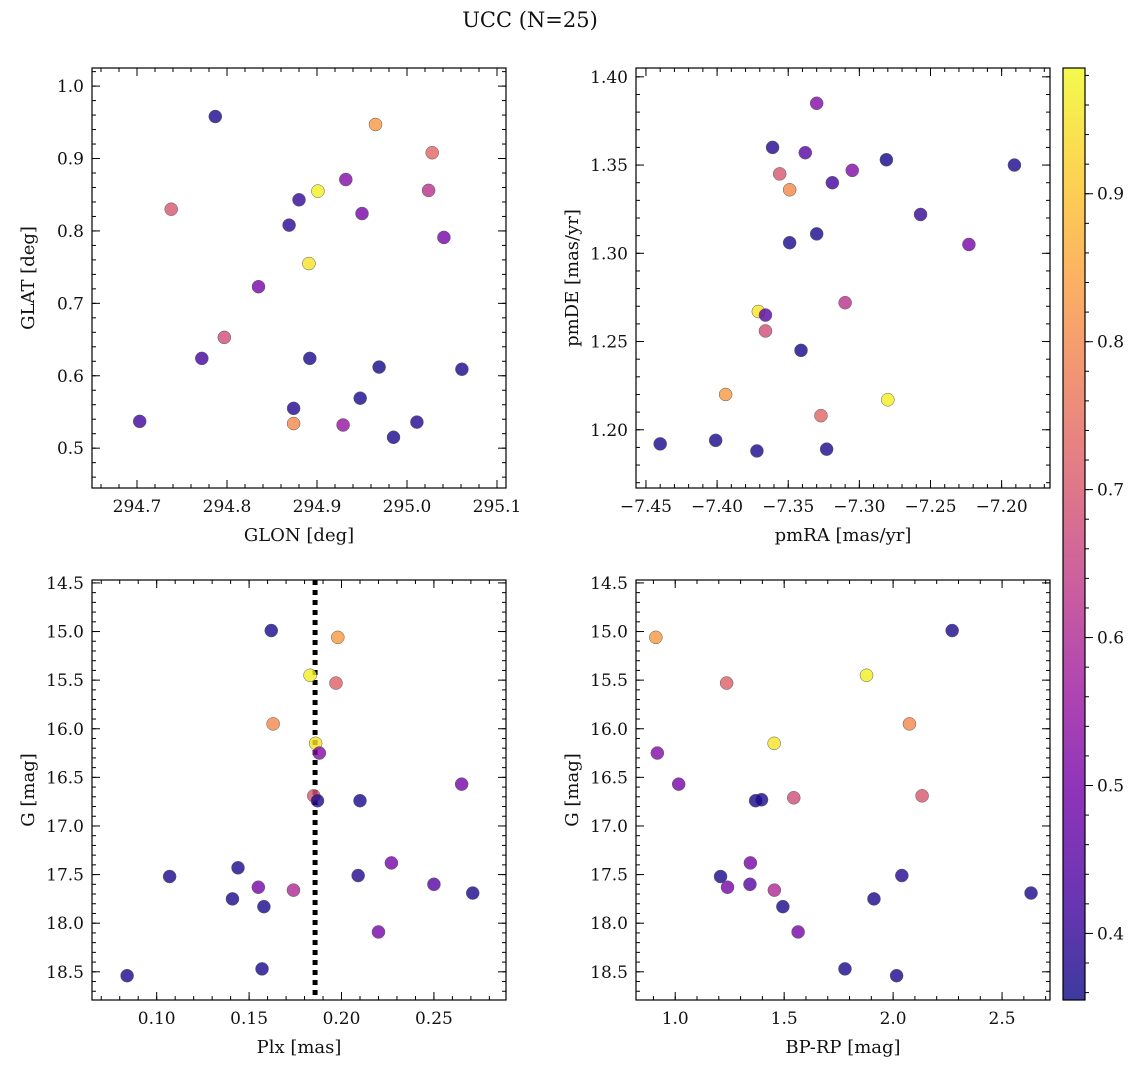 The width and height of the screenshot is (1136, 1067). Describe the element at coordinates (609, 343) in the screenshot. I see `y-tick-label: 1.25` at that location.